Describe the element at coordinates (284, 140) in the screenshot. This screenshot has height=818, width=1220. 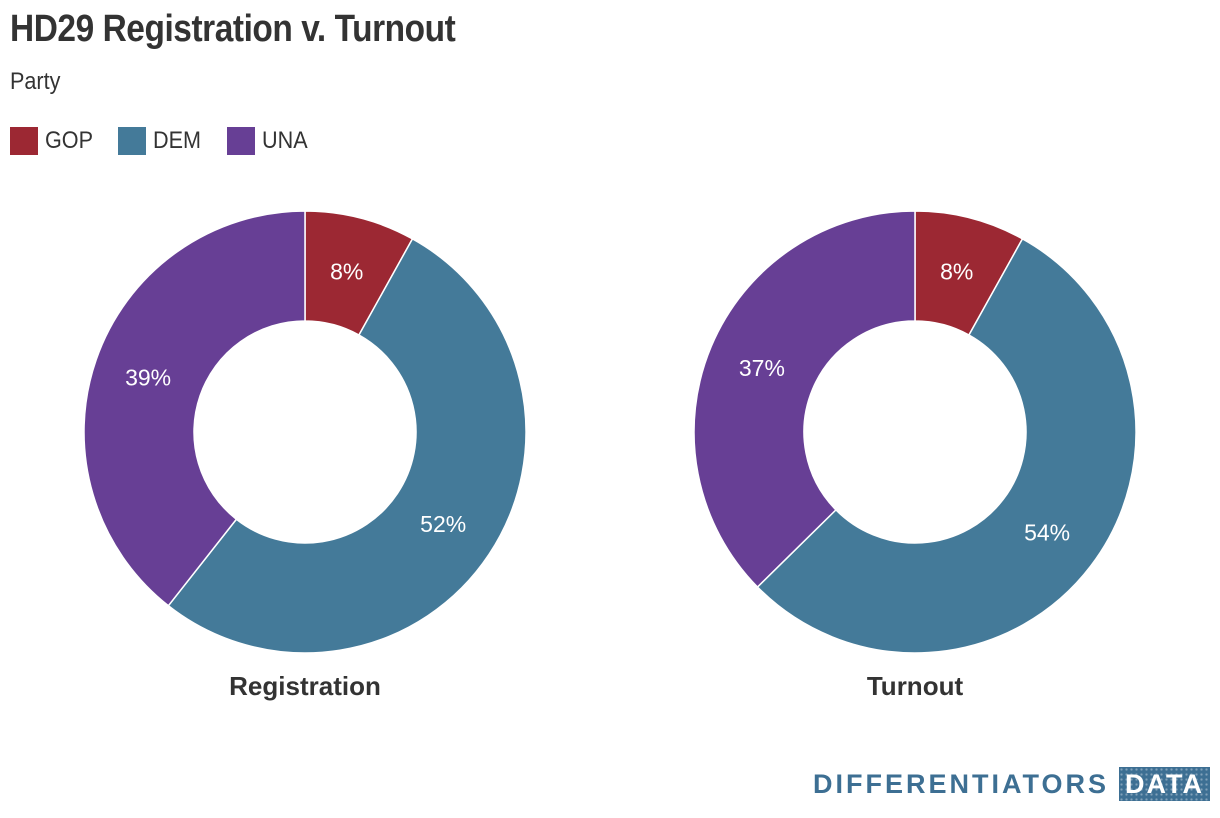
I see `legend-label-una: UNA` at that location.